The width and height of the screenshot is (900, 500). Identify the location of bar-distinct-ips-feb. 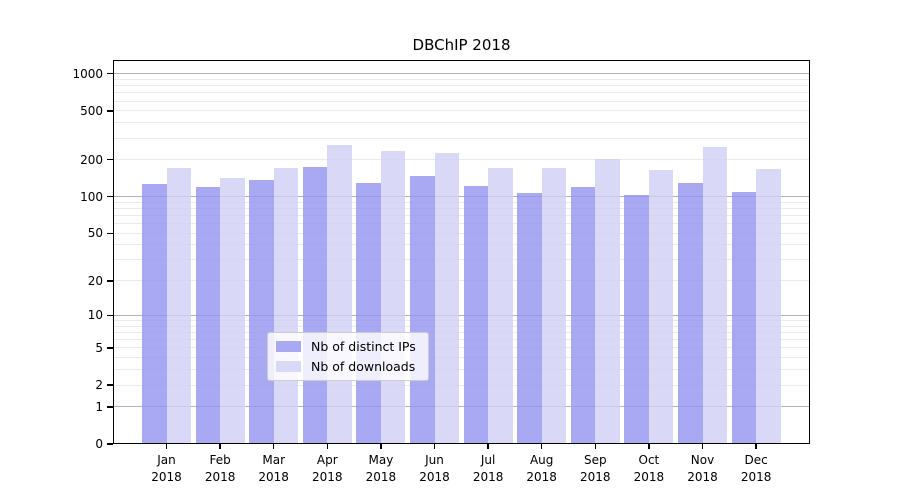
(208, 315).